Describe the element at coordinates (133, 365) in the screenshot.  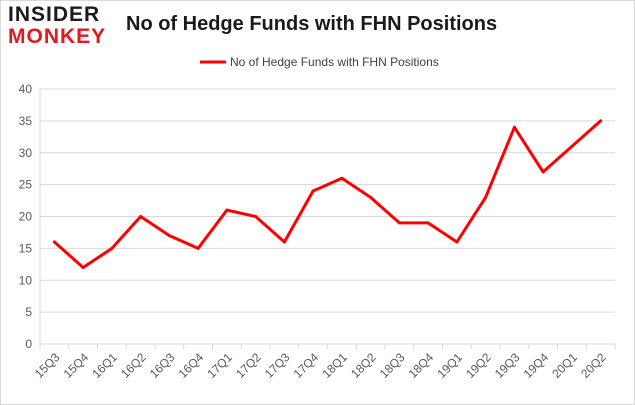
I see `x-tick-label: 16Q2` at that location.